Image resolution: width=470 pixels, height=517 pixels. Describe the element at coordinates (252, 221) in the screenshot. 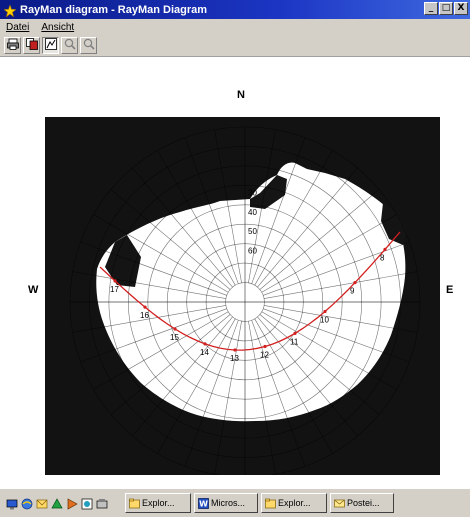

I see `altitude-labels: 60 50 40 30` at that location.